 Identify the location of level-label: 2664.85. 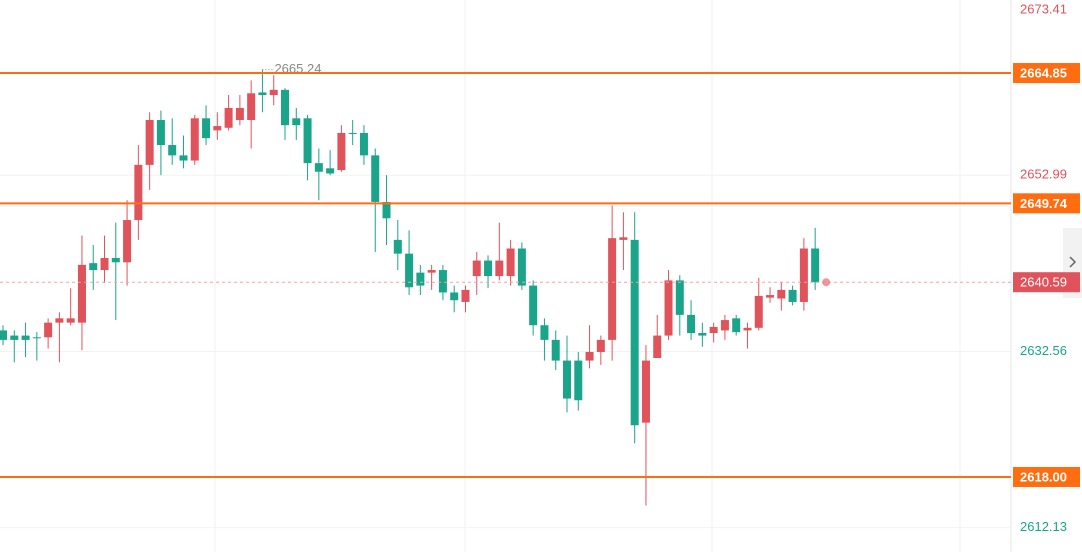
(1043, 72).